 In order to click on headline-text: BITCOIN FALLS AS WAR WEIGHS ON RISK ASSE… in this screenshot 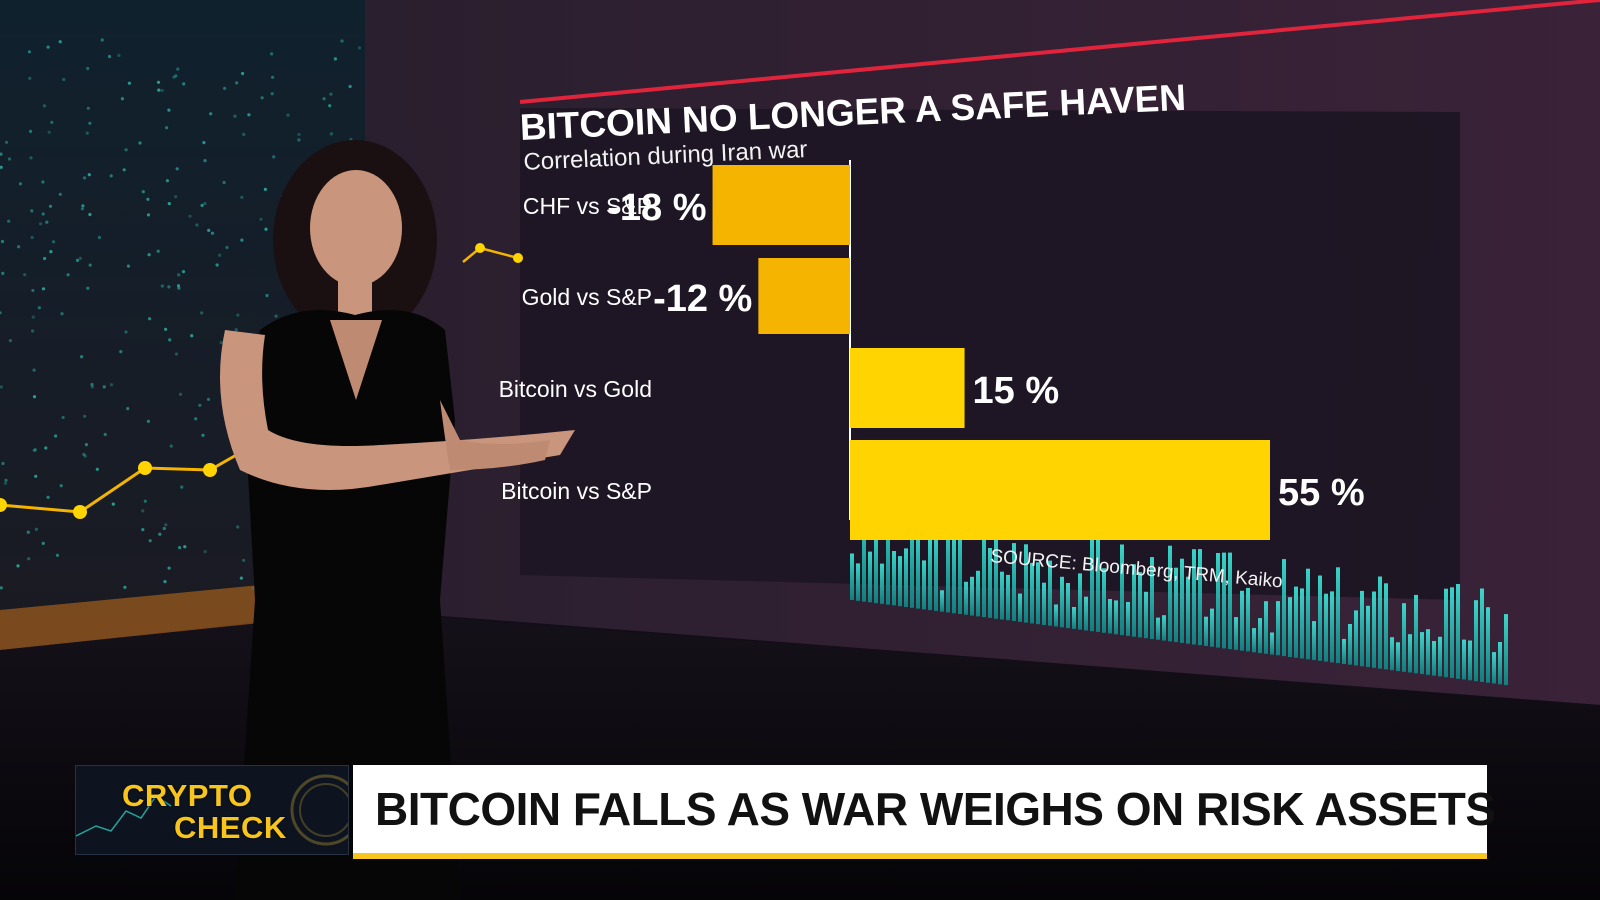, I will do `click(935, 809)`.